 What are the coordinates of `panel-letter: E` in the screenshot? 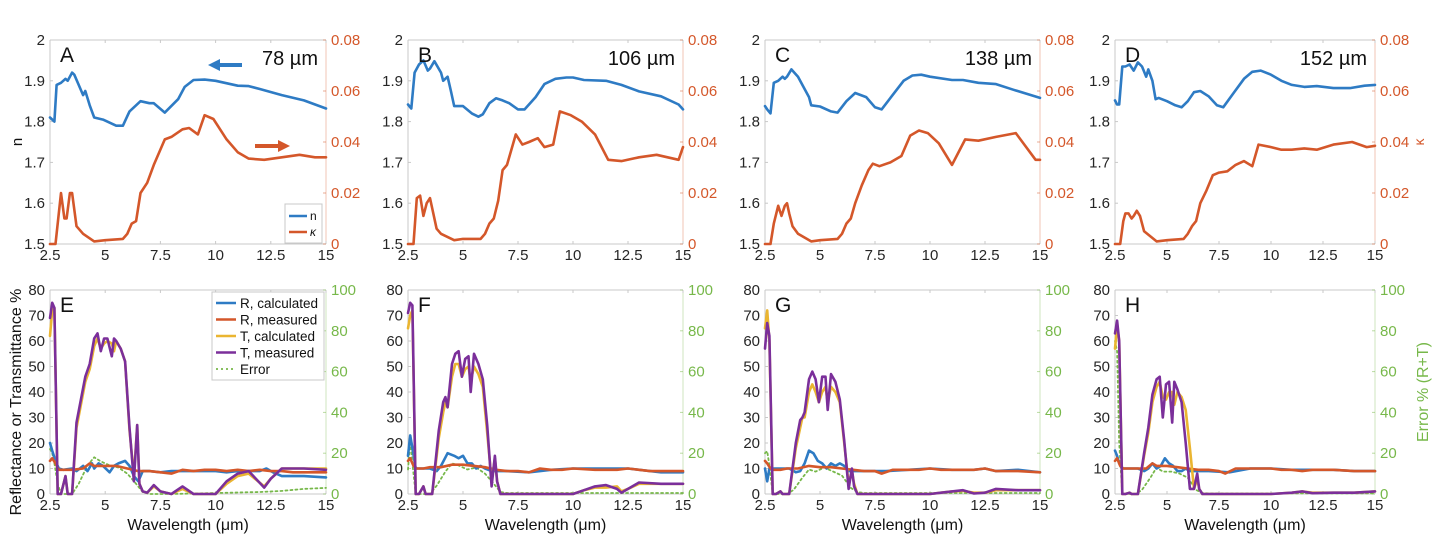 It's located at (67, 305).